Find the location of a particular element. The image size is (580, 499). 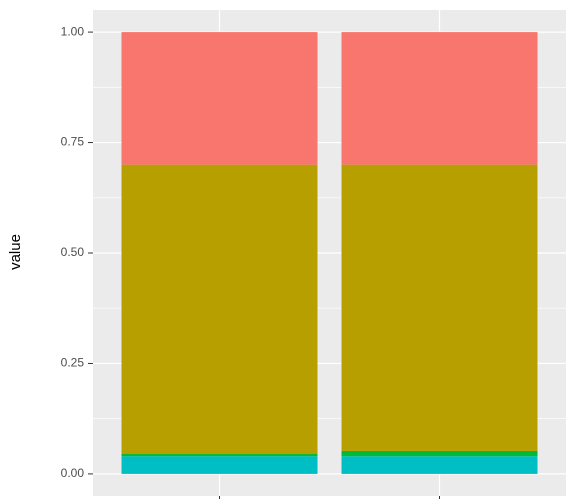

y-tick-label: 0.75 is located at coordinates (73, 142).